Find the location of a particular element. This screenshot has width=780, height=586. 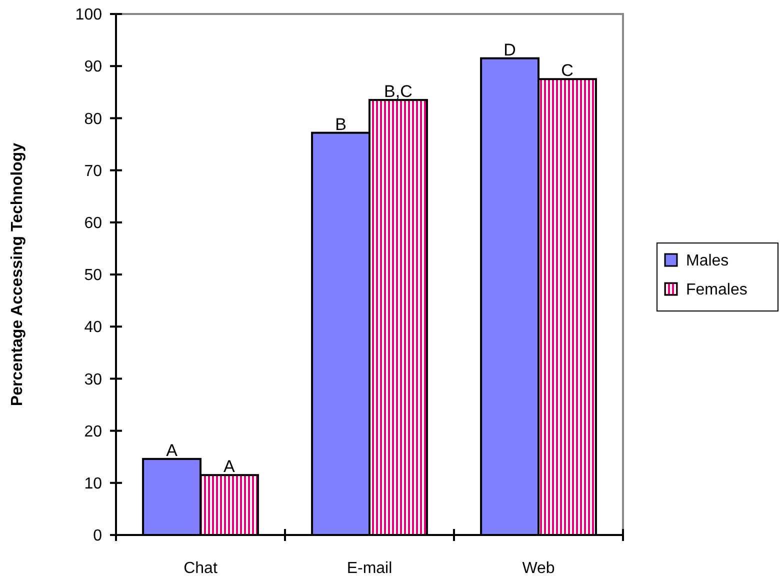

y-tick-label: 60 is located at coordinates (93, 223).